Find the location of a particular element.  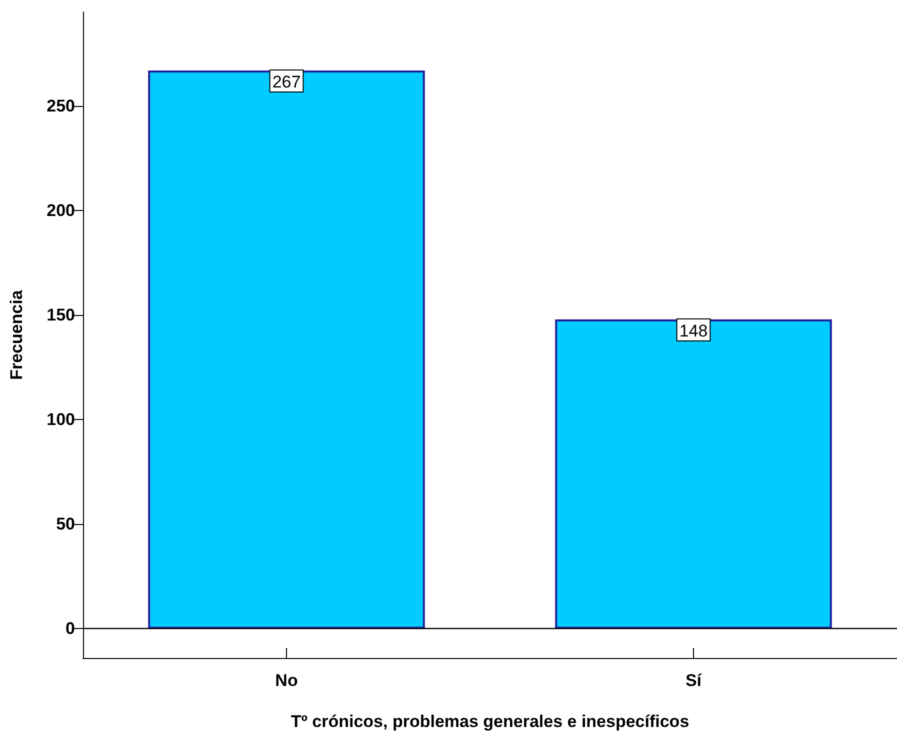

data-label: 267 is located at coordinates (286, 82).